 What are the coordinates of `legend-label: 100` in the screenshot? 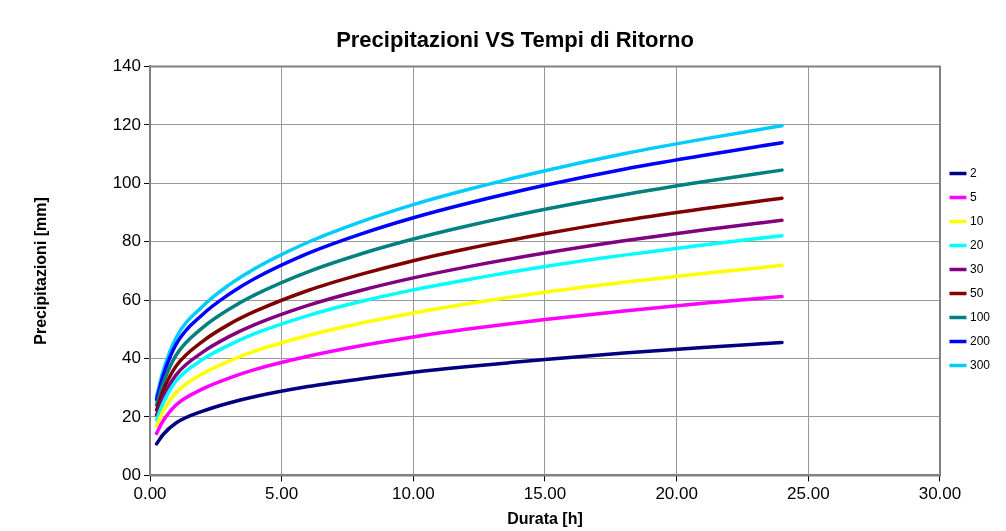 It's located at (980, 316).